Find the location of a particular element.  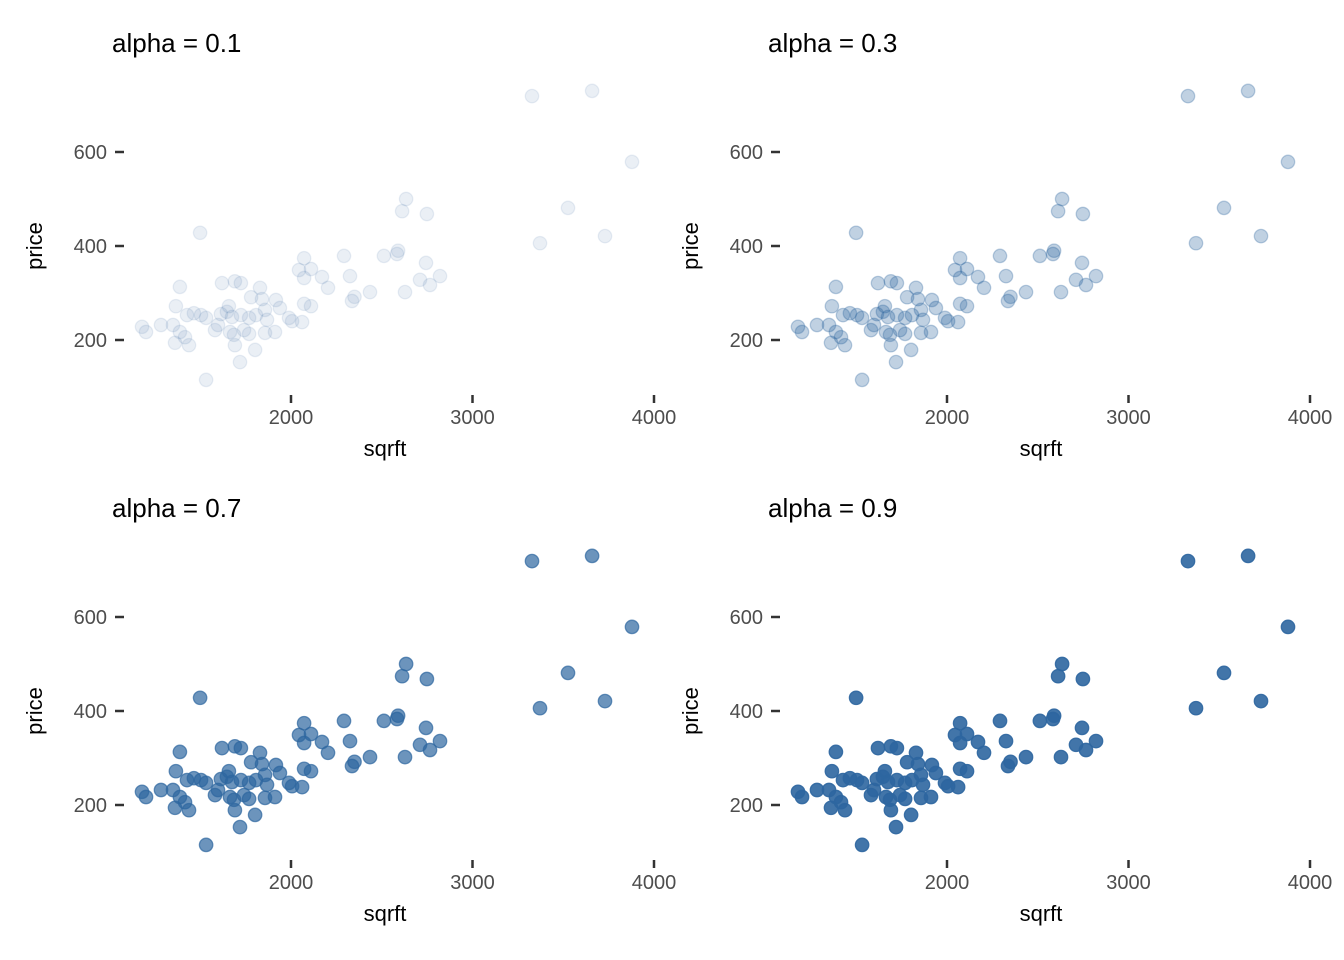

panel-title: alpha = 0.7 is located at coordinates (176, 508).